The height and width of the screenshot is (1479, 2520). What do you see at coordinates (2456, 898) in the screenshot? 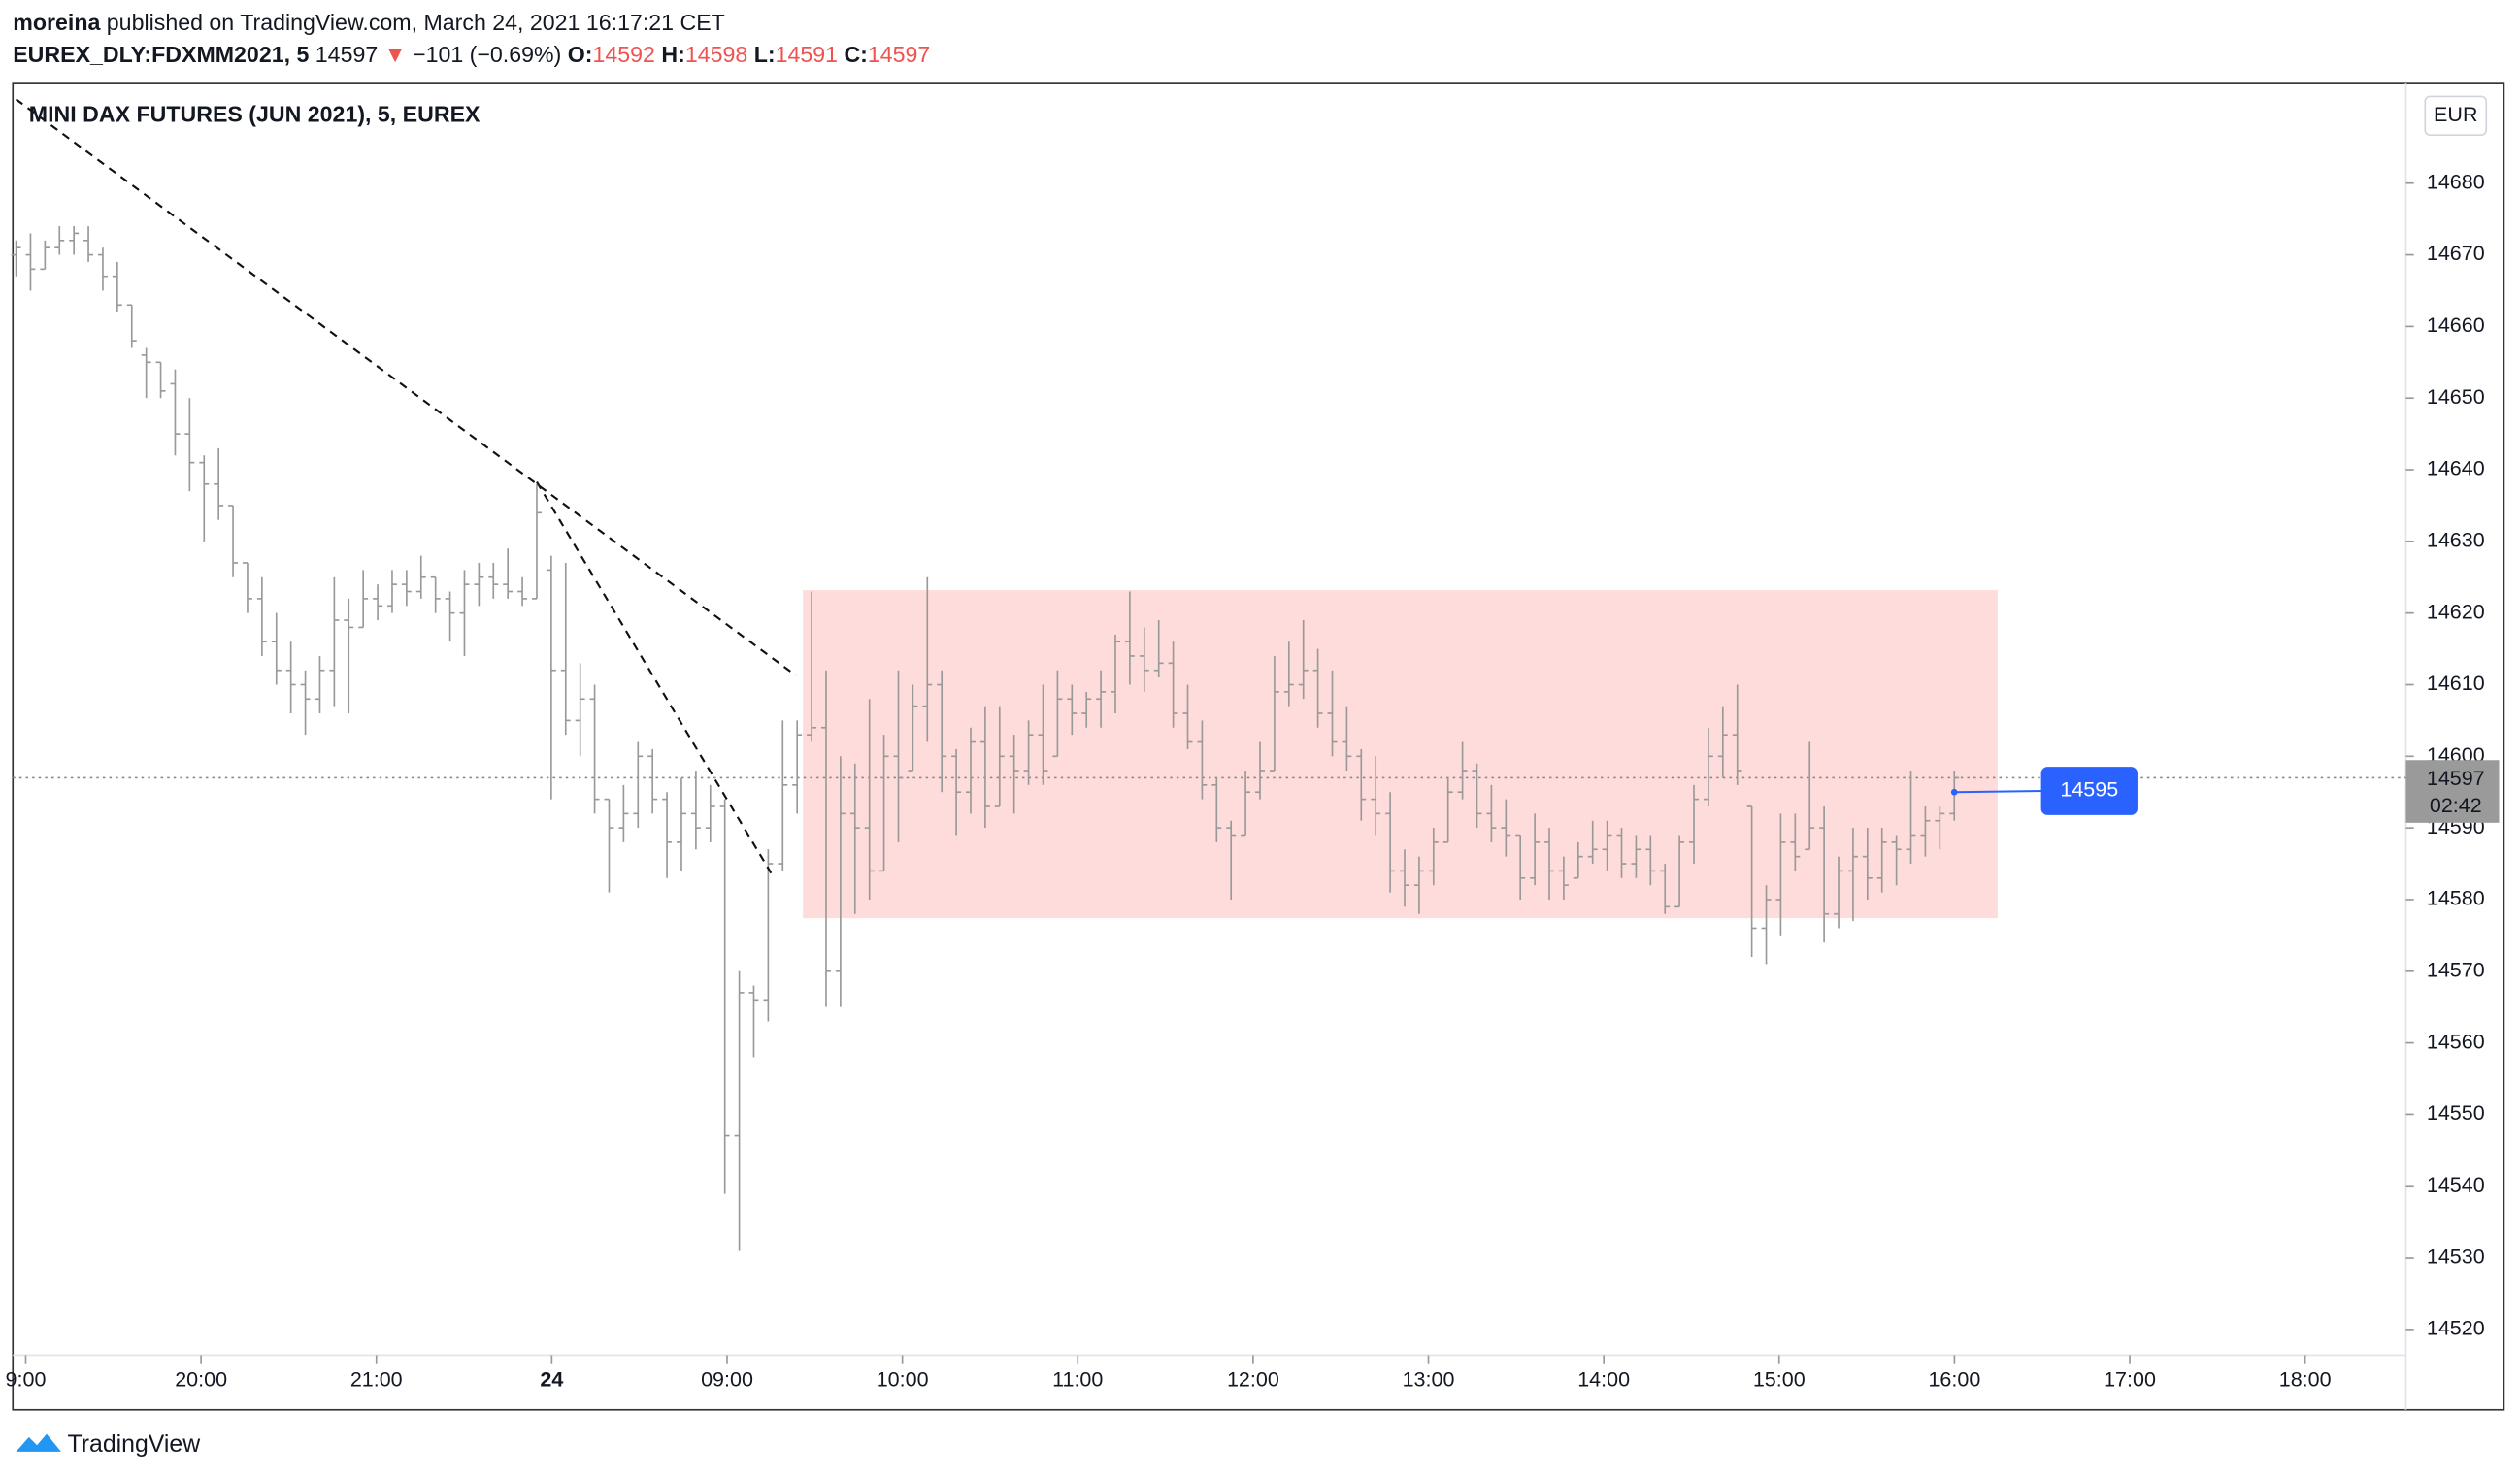
I see `y-tick-label: 14580` at bounding box center [2456, 898].